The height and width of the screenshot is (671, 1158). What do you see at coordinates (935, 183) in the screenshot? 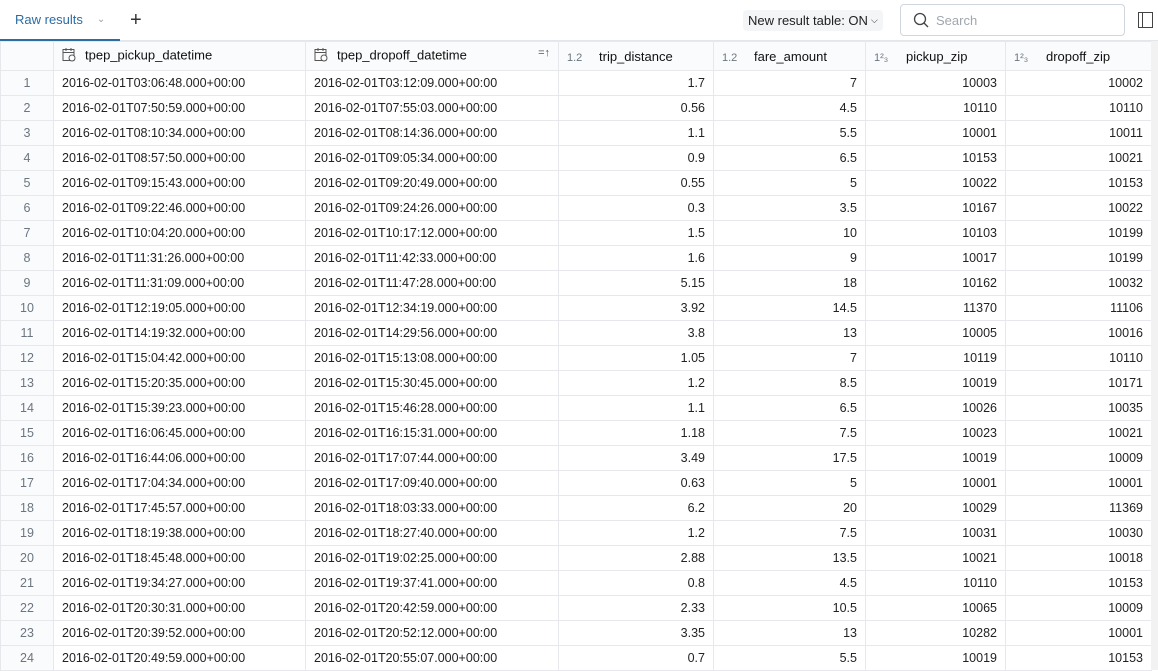
I see `cell-pickup-zip: 10022` at bounding box center [935, 183].